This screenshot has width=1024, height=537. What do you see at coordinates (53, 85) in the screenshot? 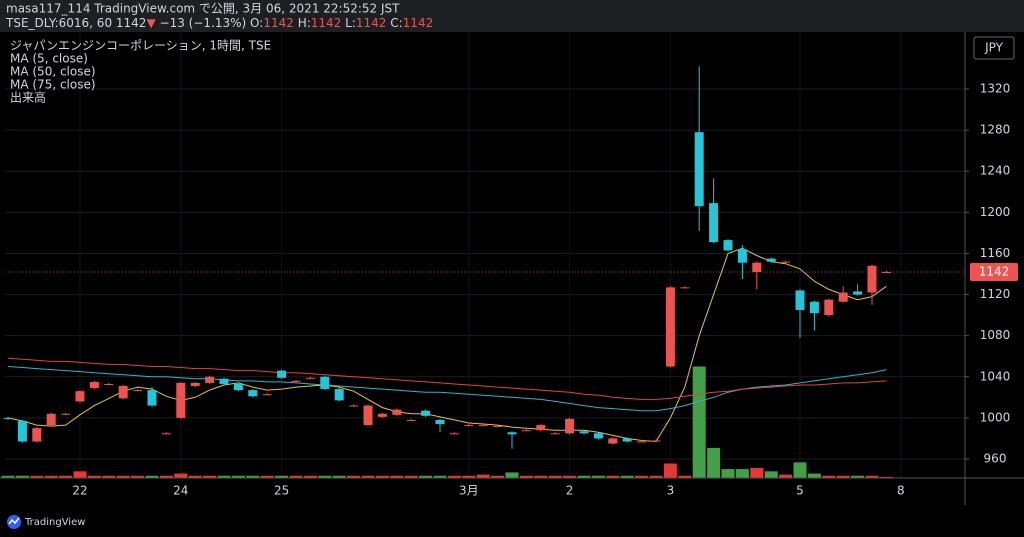
I see `legend-ma75: MA (75, close)` at bounding box center [53, 85].